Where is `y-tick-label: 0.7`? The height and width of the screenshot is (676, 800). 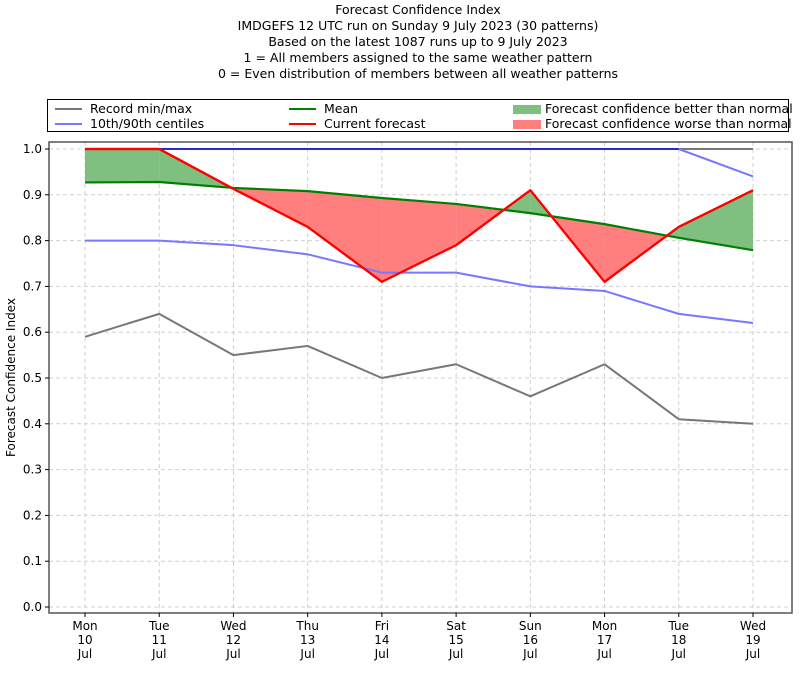
y-tick-label: 0.7 is located at coordinates (32, 286).